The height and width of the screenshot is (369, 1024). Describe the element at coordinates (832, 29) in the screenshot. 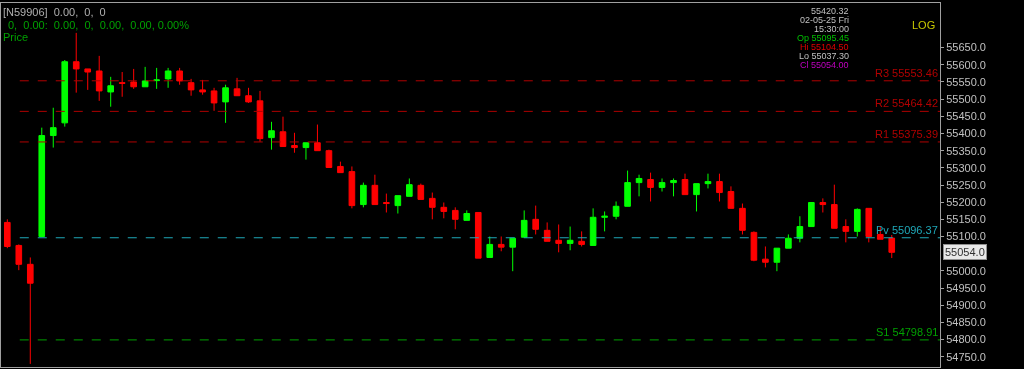

I see `annotation: 15:30:00` at that location.